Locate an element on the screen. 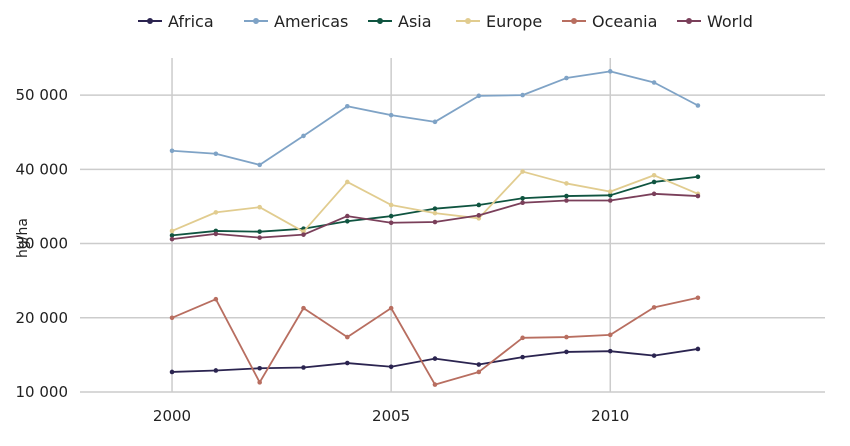  series-world is located at coordinates (435, 216).